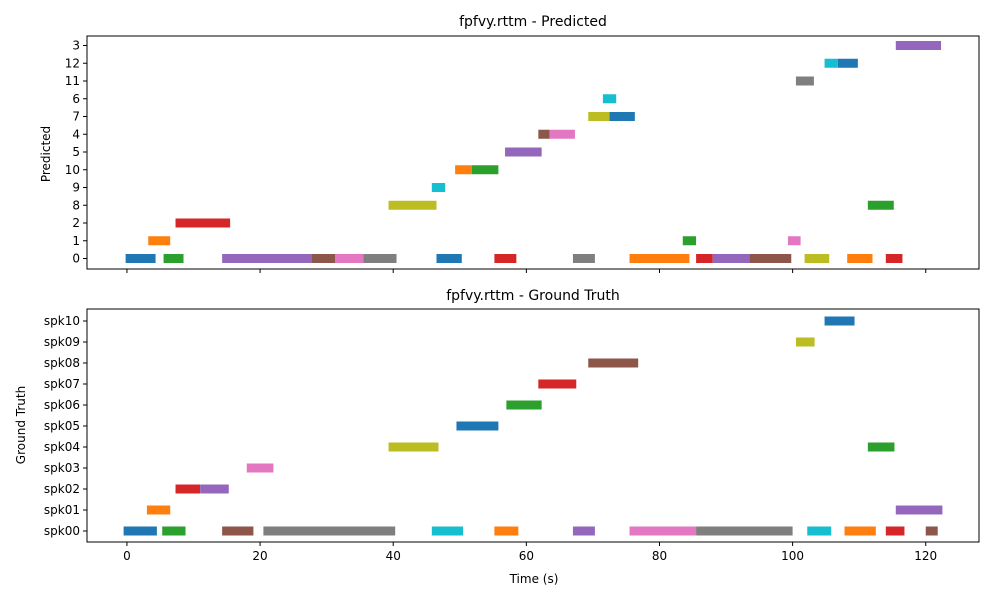 This screenshot has height=600, width=1000. Describe the element at coordinates (76, 152) in the screenshot. I see `predicted-y-tick-label: 5` at that location.